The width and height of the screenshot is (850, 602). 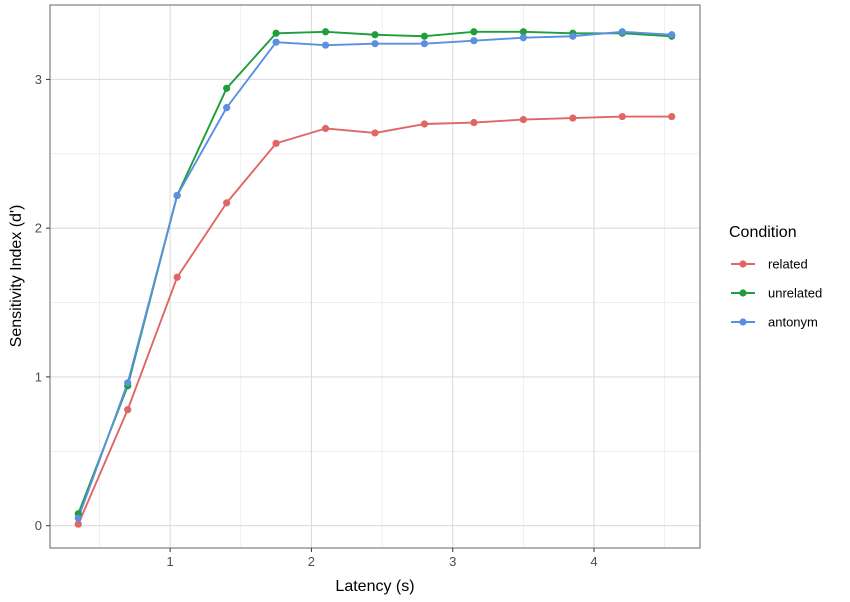 I want to click on x-axis-ticks: 1 2 3 4, so click(x=382, y=558).